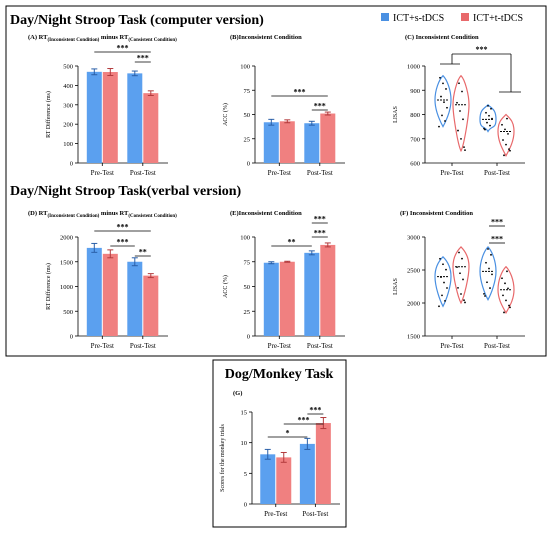  I want to click on panel-b-title: (B)Inconsistent Condition, so click(266, 37).